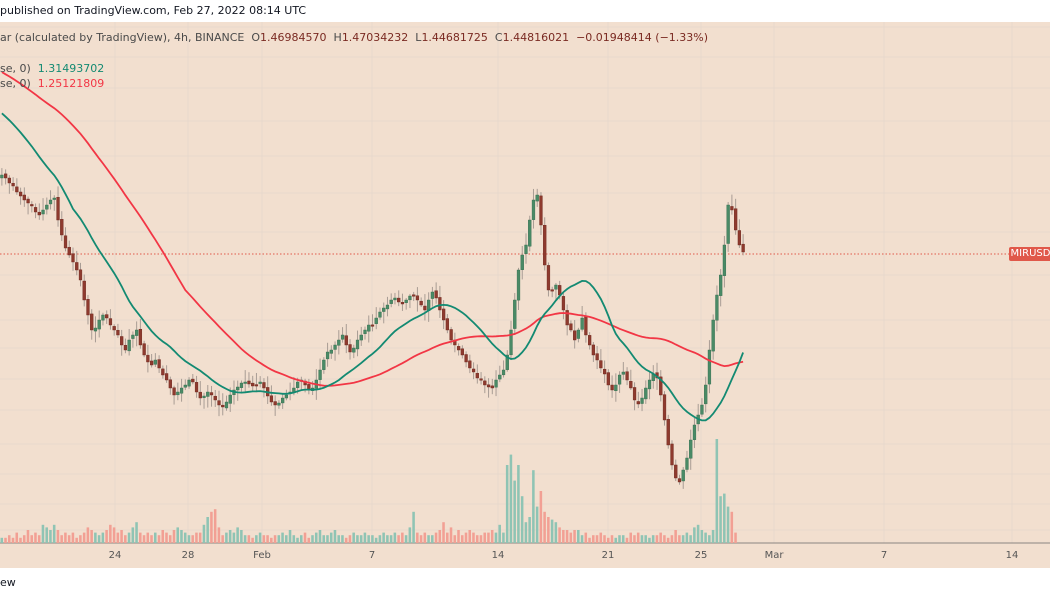 Image resolution: width=1050 pixels, height=600 pixels. Describe the element at coordinates (15, 68) in the screenshot. I see `ma-fast-label: se, 0)` at that location.